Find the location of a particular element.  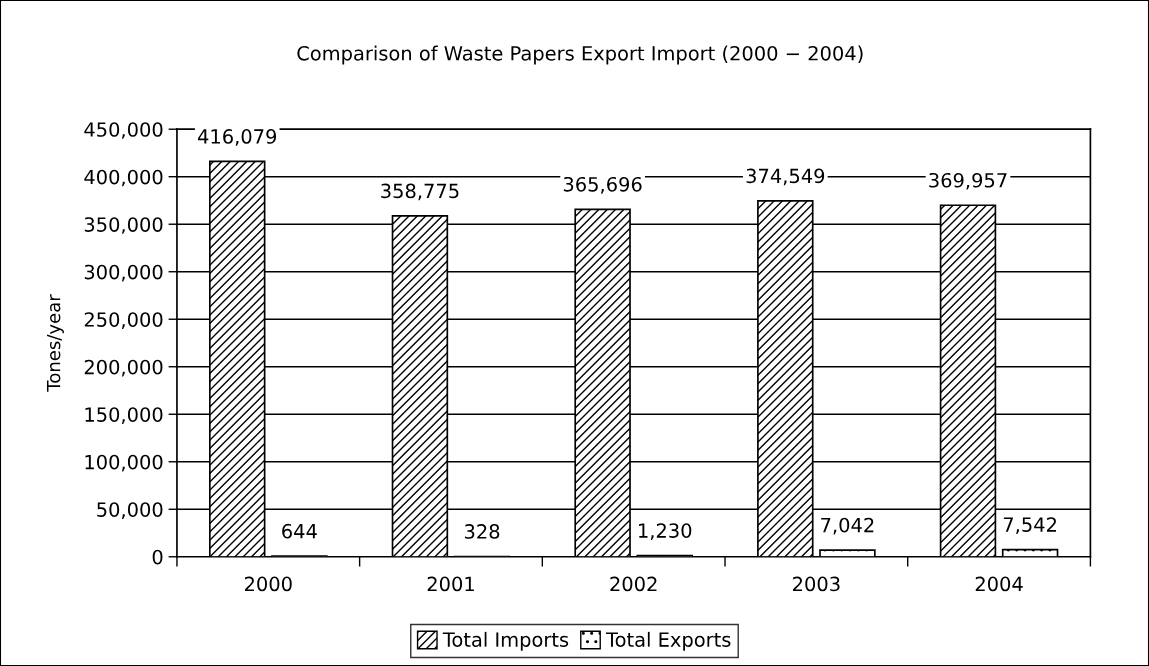

data-label: 365,696 is located at coordinates (602, 185).